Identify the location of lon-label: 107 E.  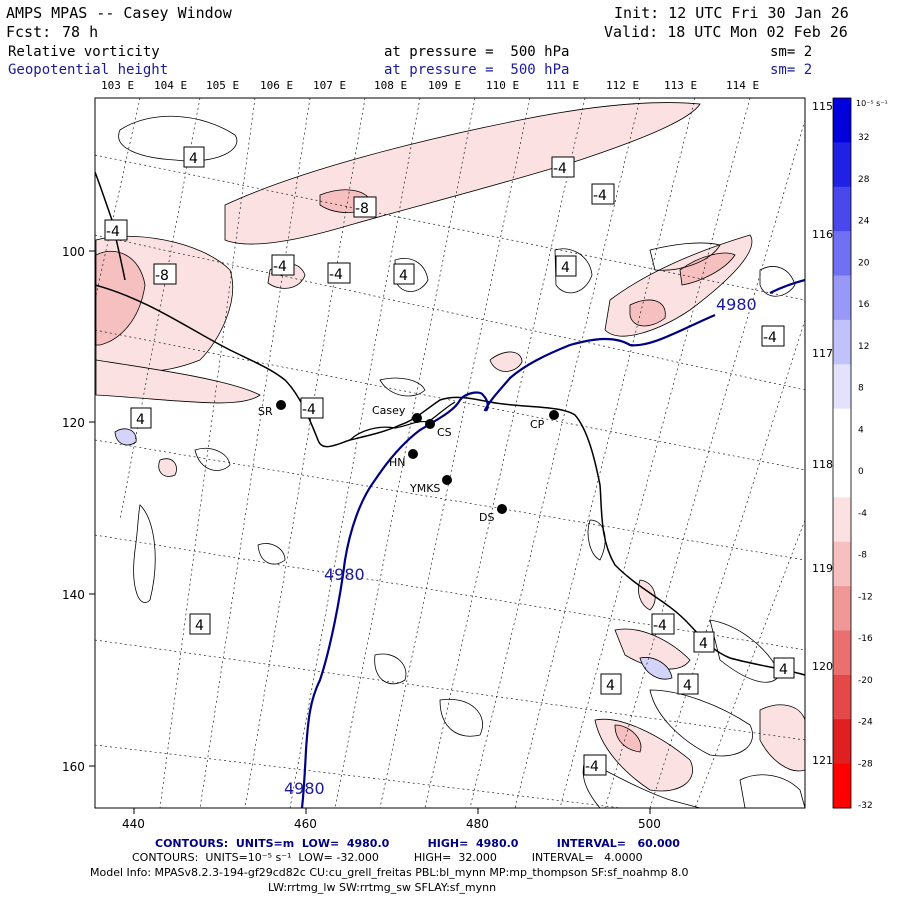
(330, 85).